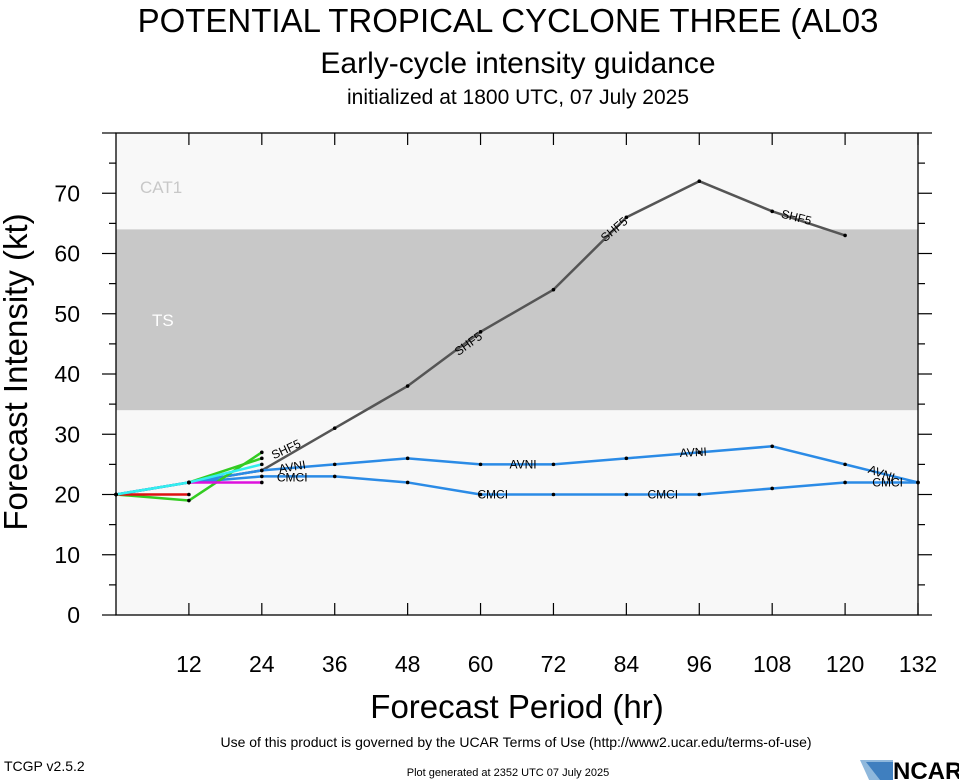  I want to click on ncar-logo: NCAR, so click(909, 769).